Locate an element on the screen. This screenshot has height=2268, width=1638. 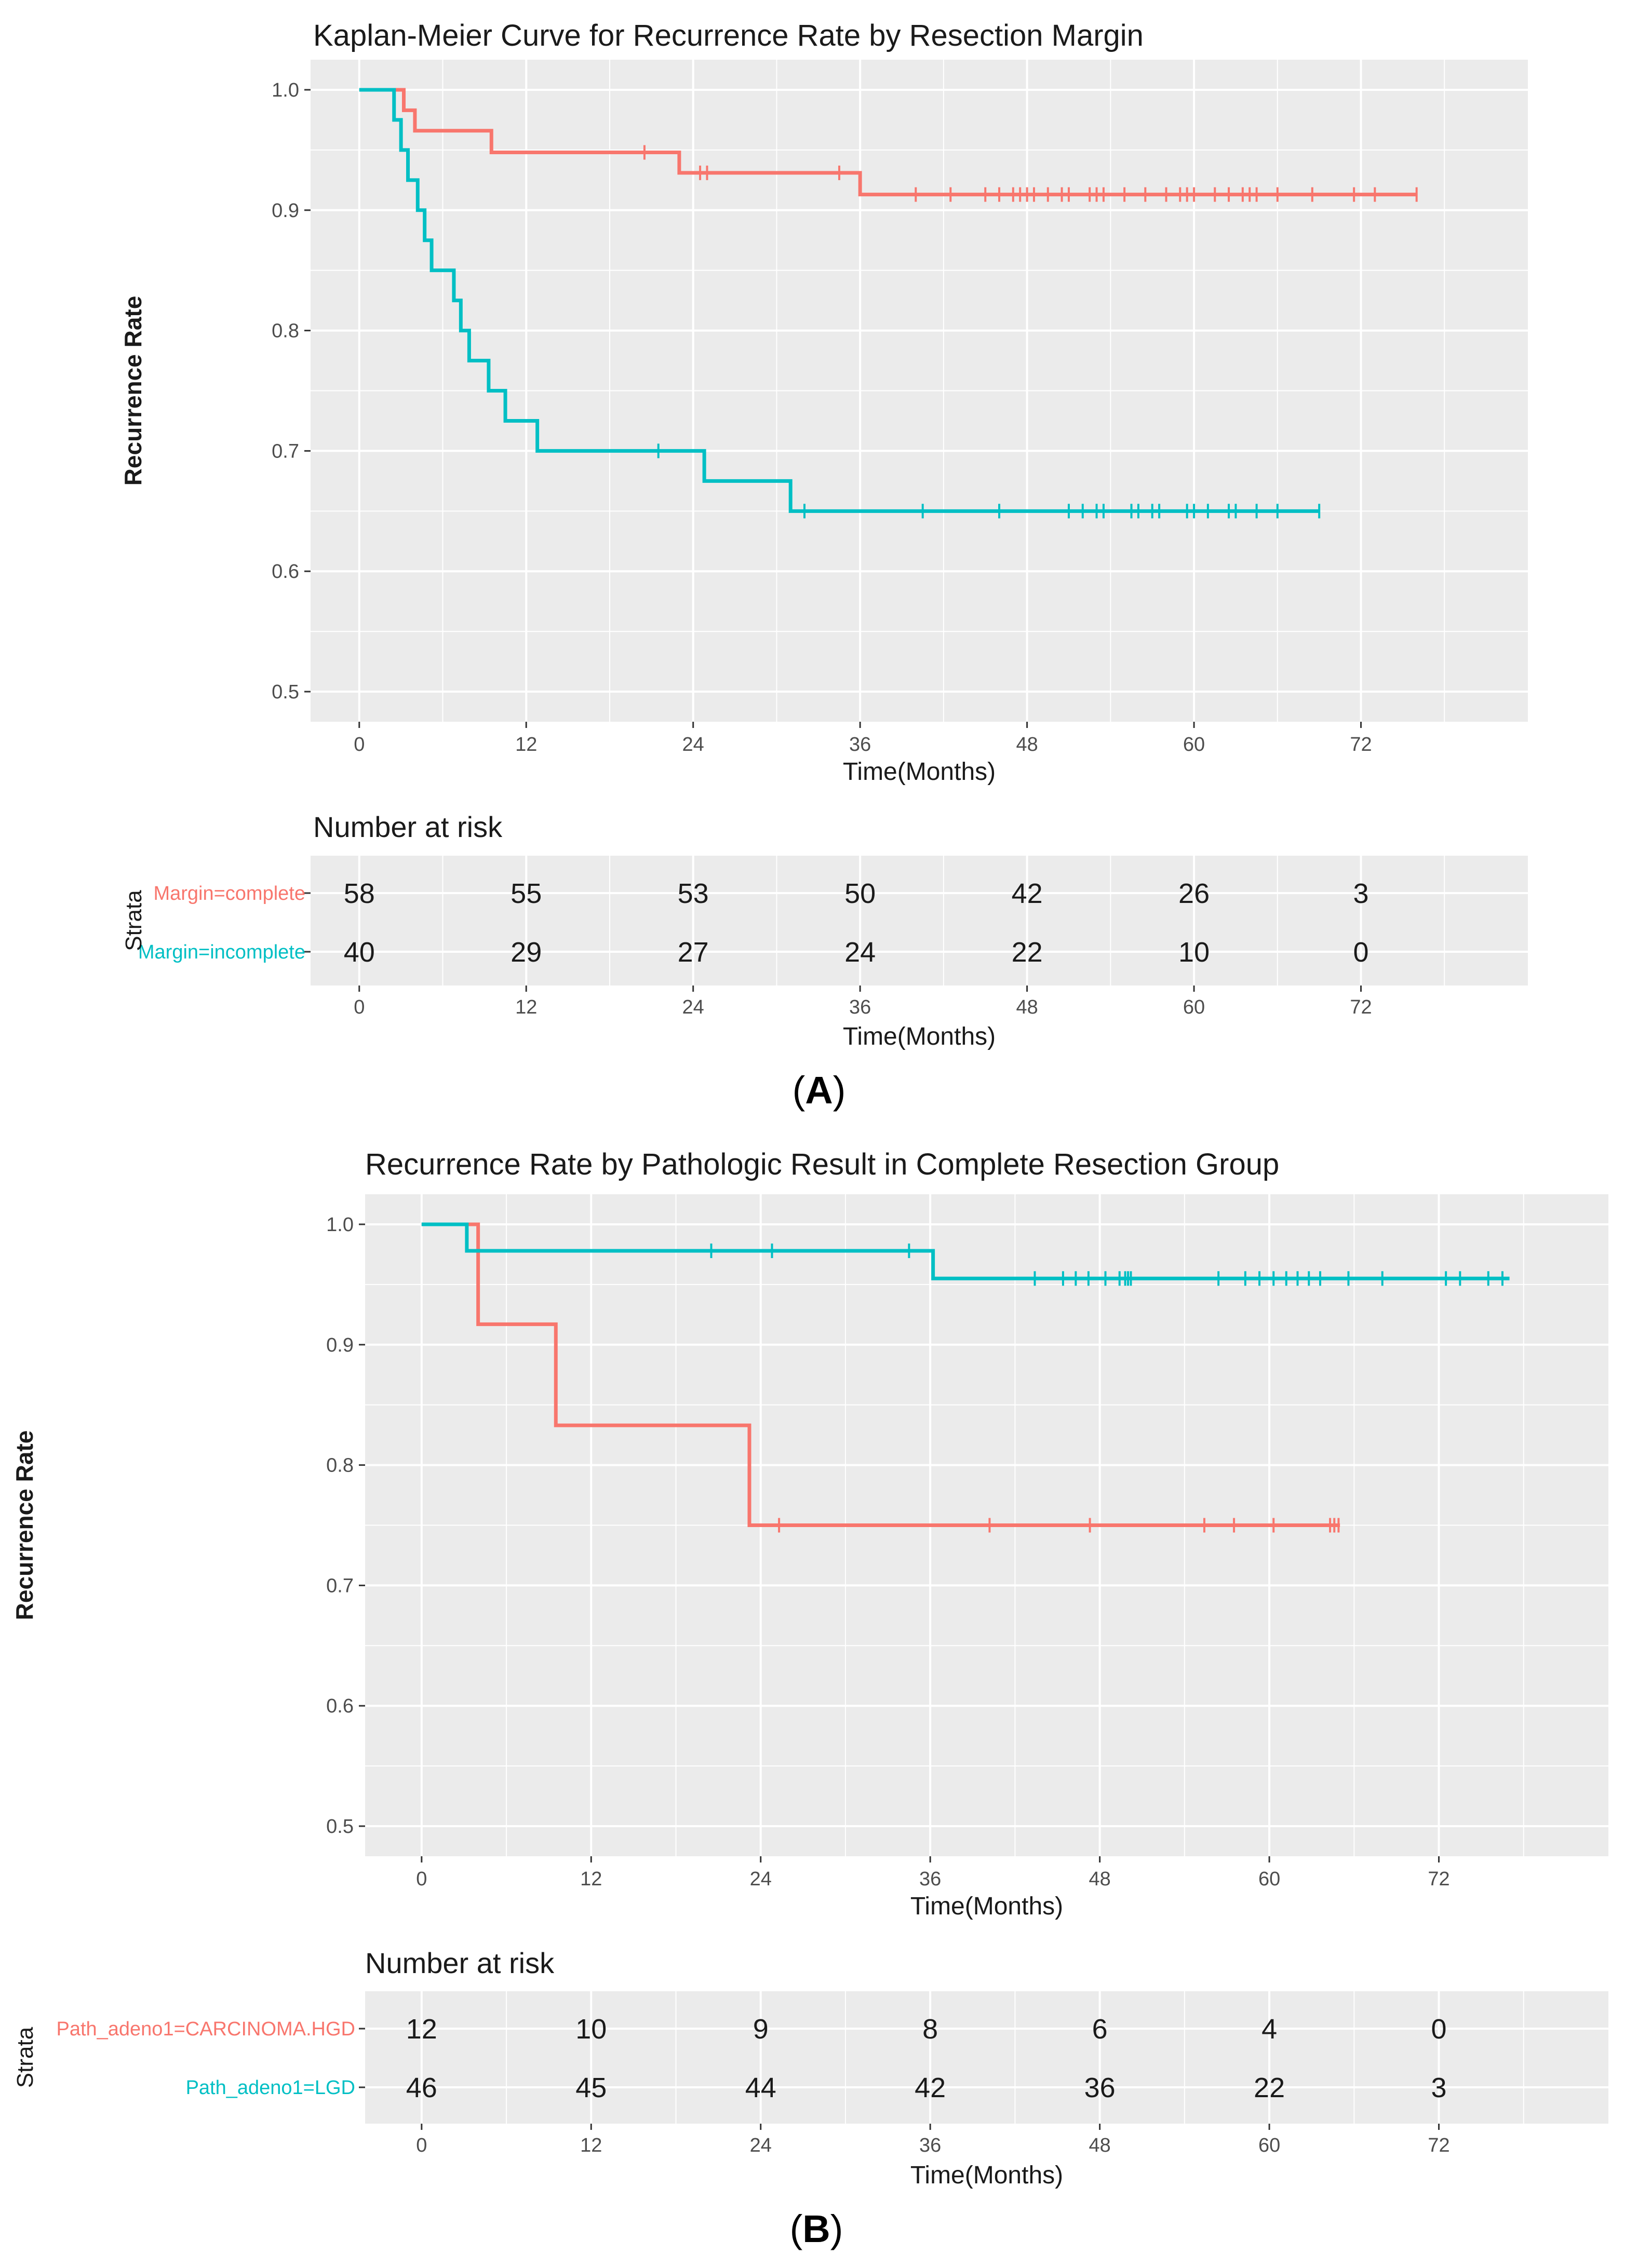
strata-label: Margin=complete is located at coordinates (229, 894).